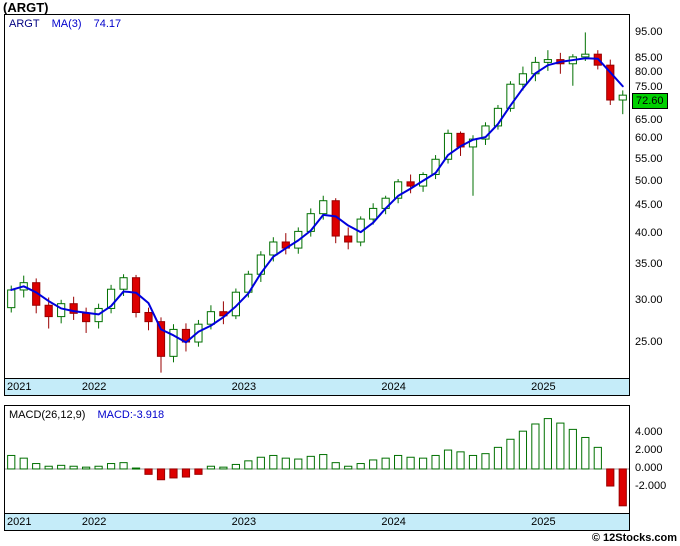  I want to click on macd-axis-label: 2.000, so click(649, 449).